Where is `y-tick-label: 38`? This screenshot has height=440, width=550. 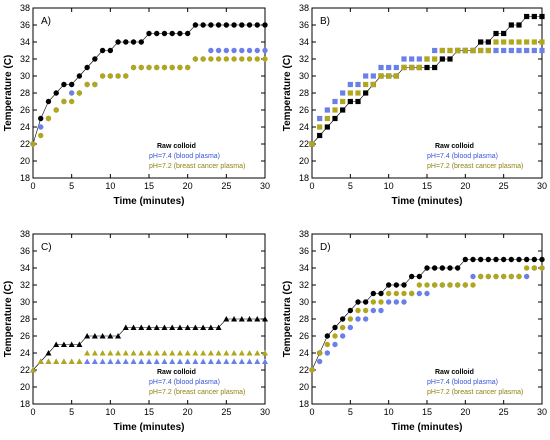
y-tick-label: 38 is located at coordinates (25, 234).